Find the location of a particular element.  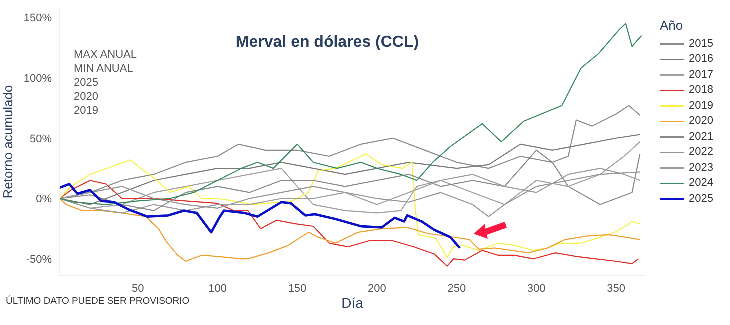

text: Merval en dólares (CCL) is located at coordinates (328, 42).